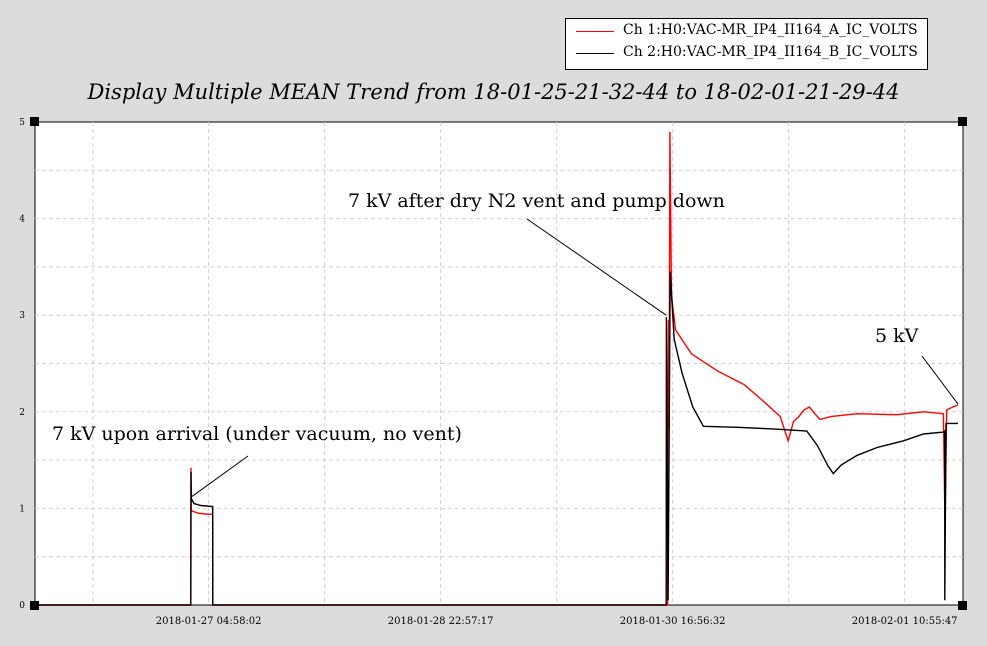 The image size is (987, 646). Describe the element at coordinates (22, 123) in the screenshot. I see `y-tick-label: 5` at that location.